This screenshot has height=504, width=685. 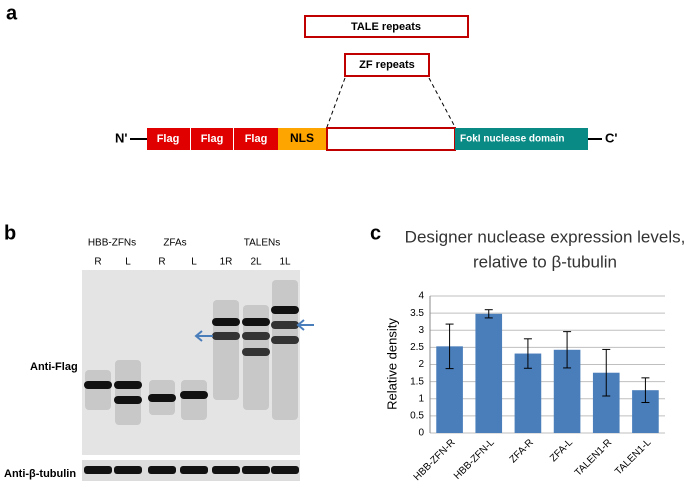 I want to click on c-term: C', so click(x=611, y=137).